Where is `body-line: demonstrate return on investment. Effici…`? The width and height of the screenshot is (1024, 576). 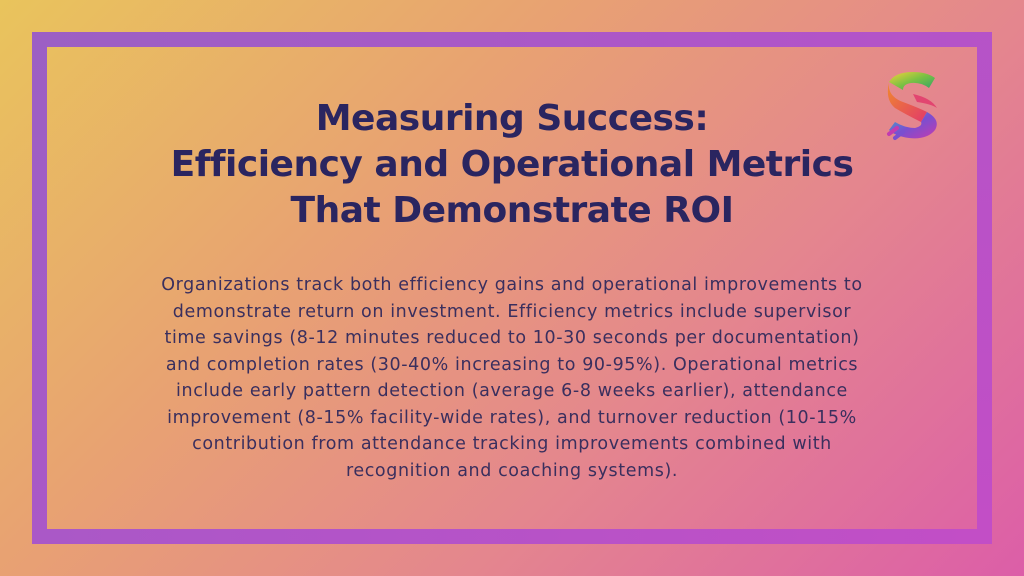 body-line: demonstrate return on investment. Effici… is located at coordinates (512, 311).